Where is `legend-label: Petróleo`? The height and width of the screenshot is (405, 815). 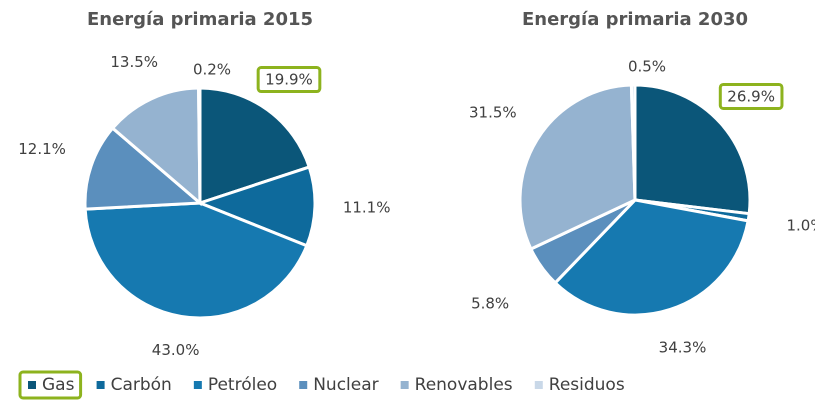
legend-label: Petróleo is located at coordinates (242, 385).